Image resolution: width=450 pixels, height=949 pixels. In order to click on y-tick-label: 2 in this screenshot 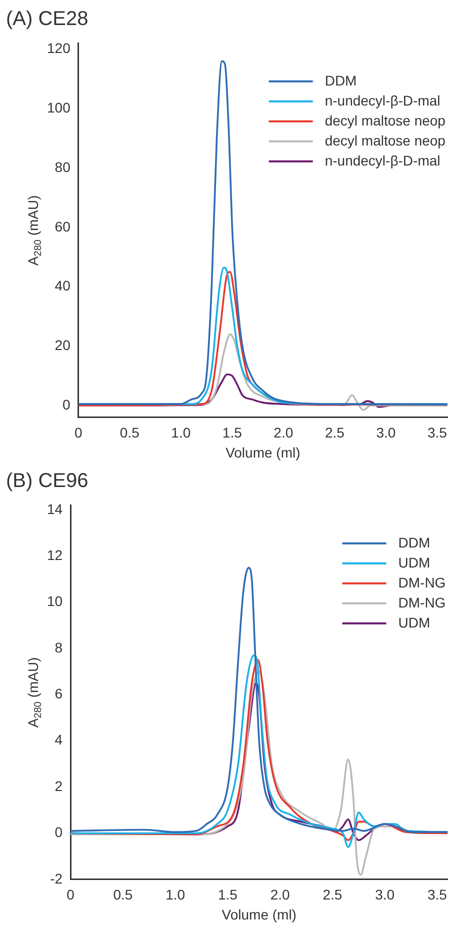, I will do `click(58, 786)`.